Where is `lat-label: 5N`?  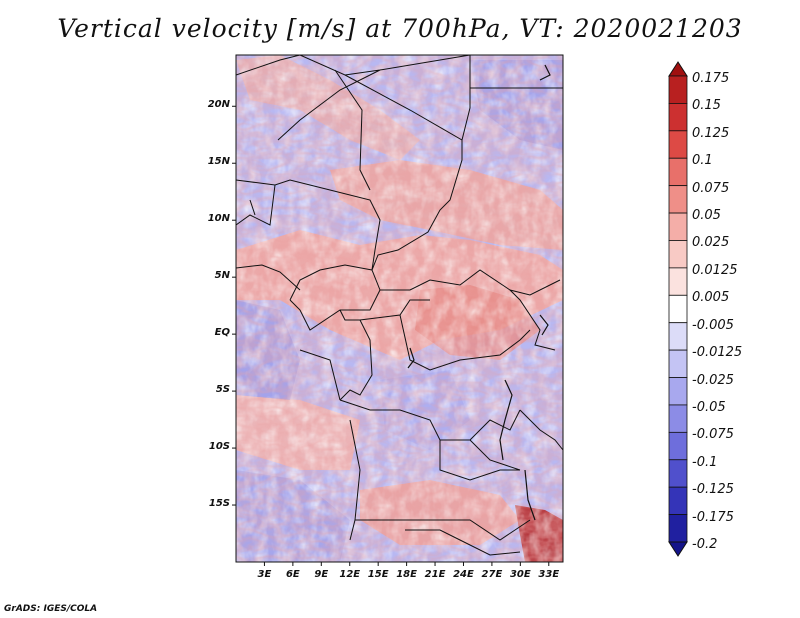 lat-label: 5N is located at coordinates (222, 276).